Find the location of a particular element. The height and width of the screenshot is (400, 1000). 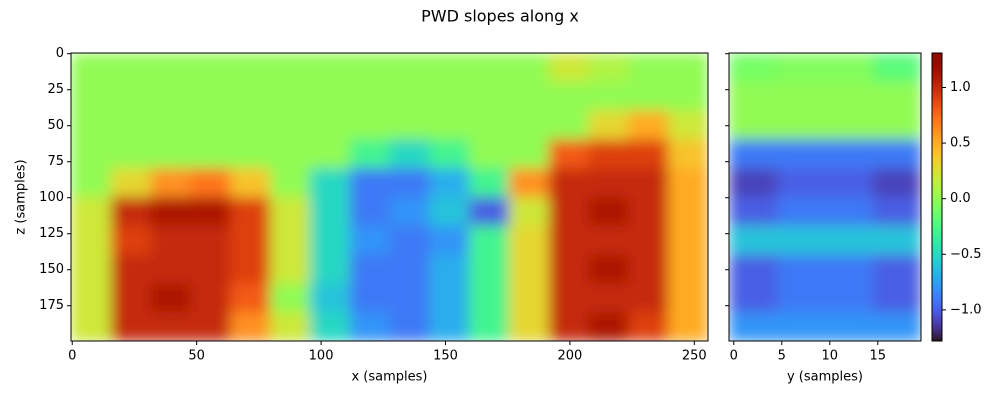

x-tick-label: 0 is located at coordinates (72, 356).